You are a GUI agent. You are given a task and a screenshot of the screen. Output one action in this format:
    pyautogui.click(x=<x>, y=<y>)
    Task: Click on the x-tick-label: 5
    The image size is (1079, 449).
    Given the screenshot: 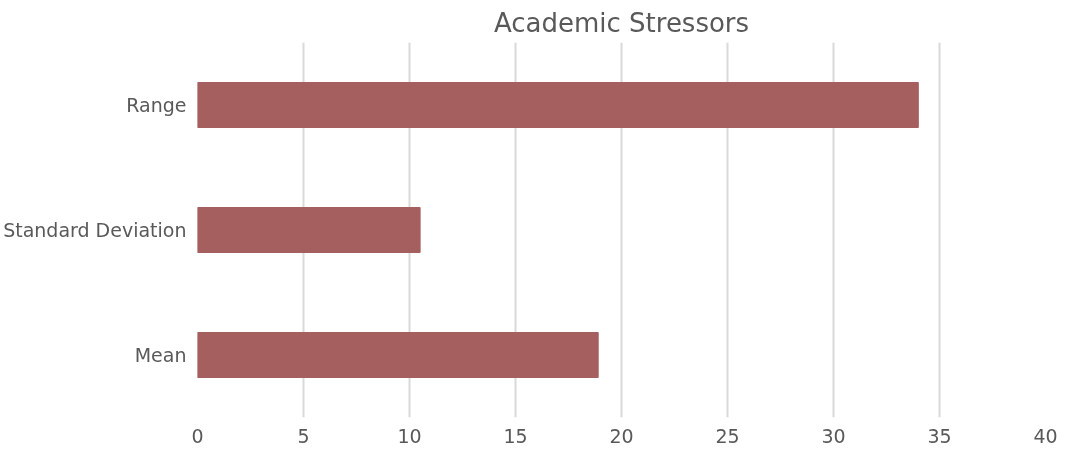 What is the action you would take?
    pyautogui.click(x=303, y=435)
    